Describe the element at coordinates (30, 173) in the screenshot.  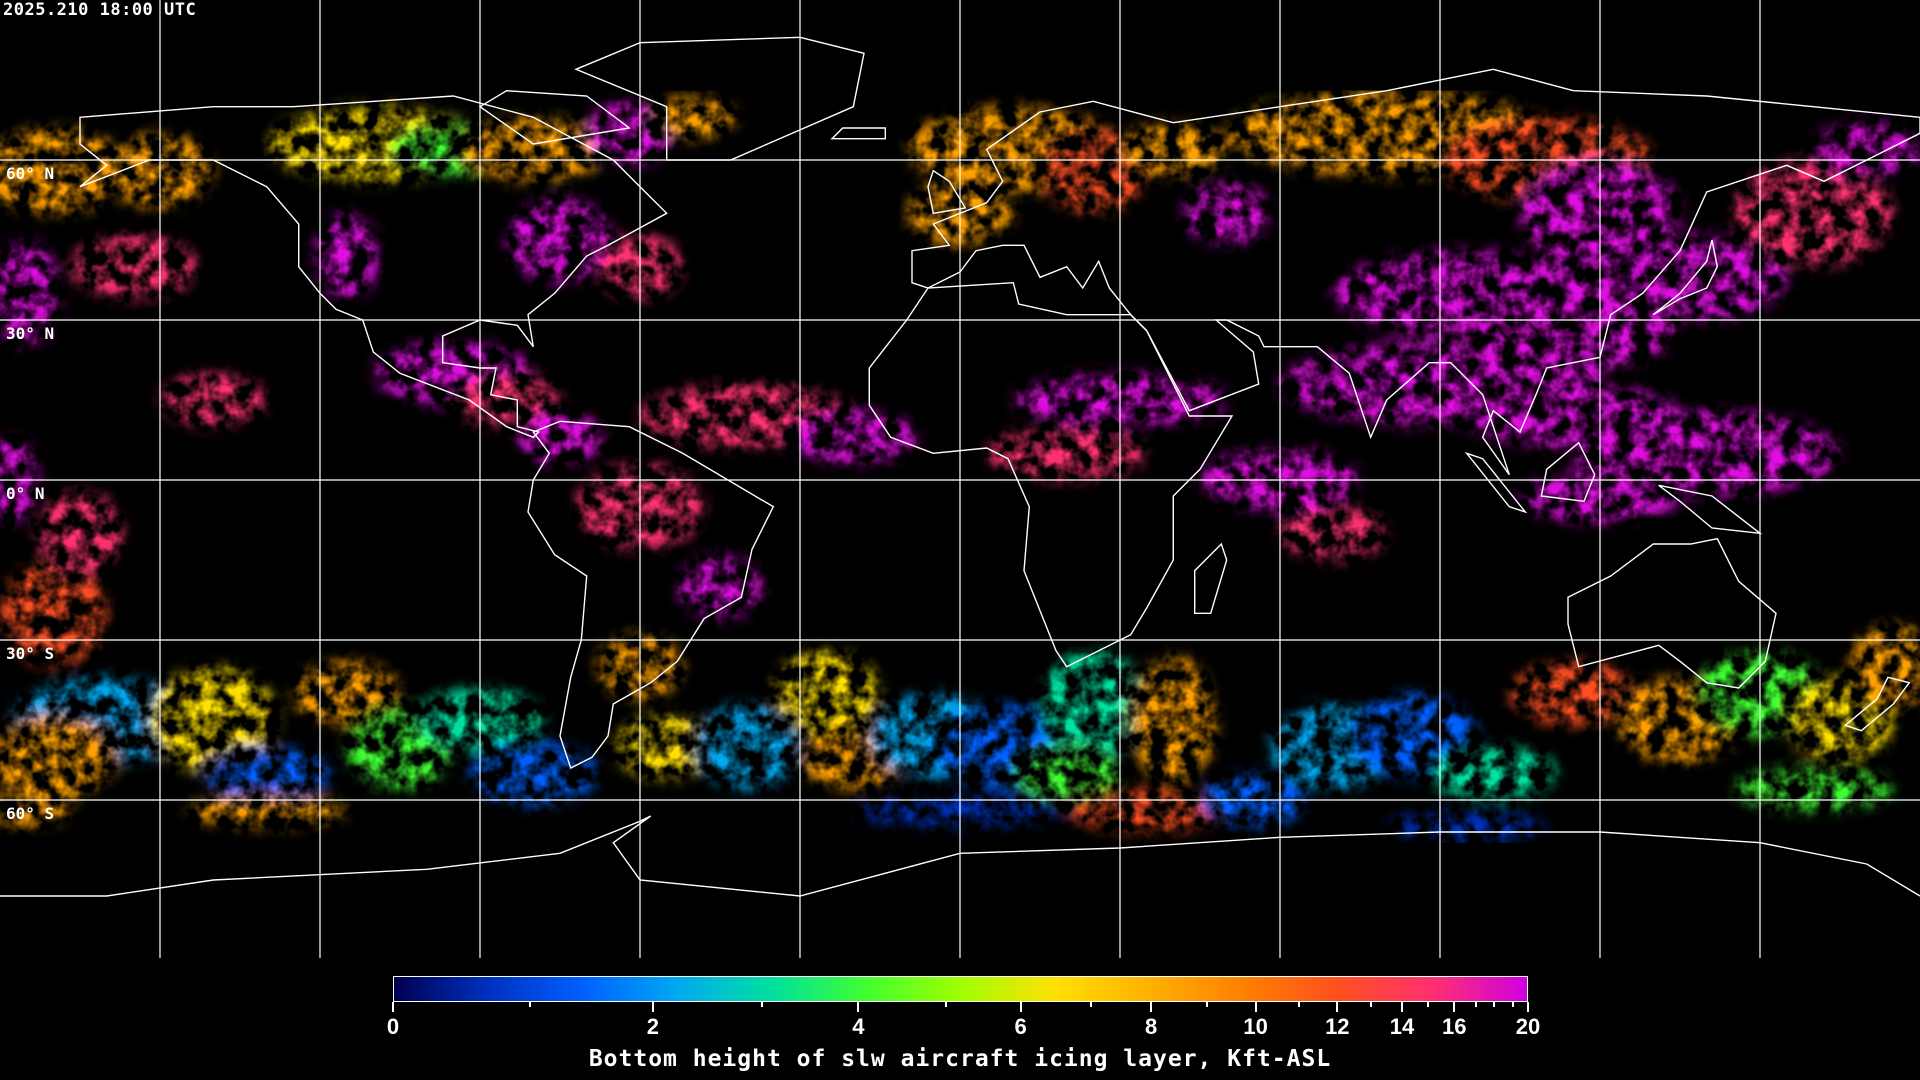
I see `lat-label-60n: 60° N` at that location.